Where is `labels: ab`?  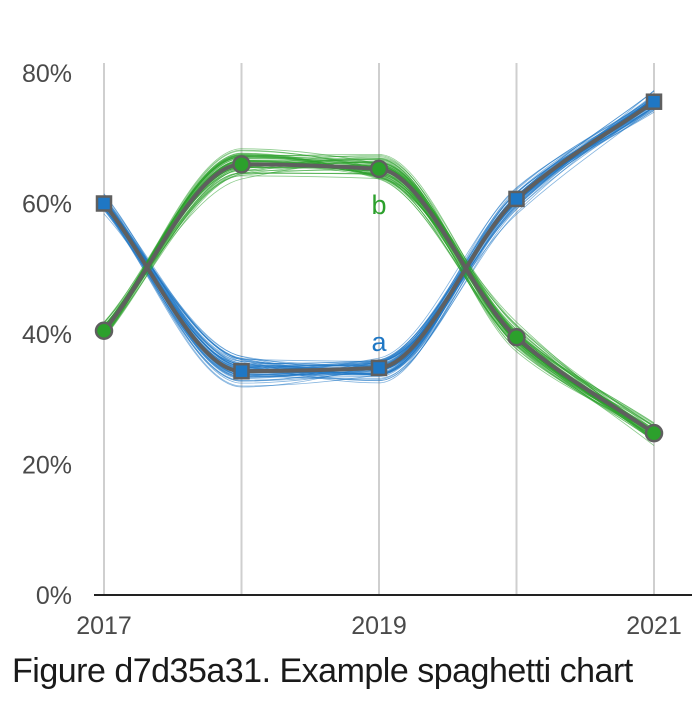 labels: ab is located at coordinates (379, 273).